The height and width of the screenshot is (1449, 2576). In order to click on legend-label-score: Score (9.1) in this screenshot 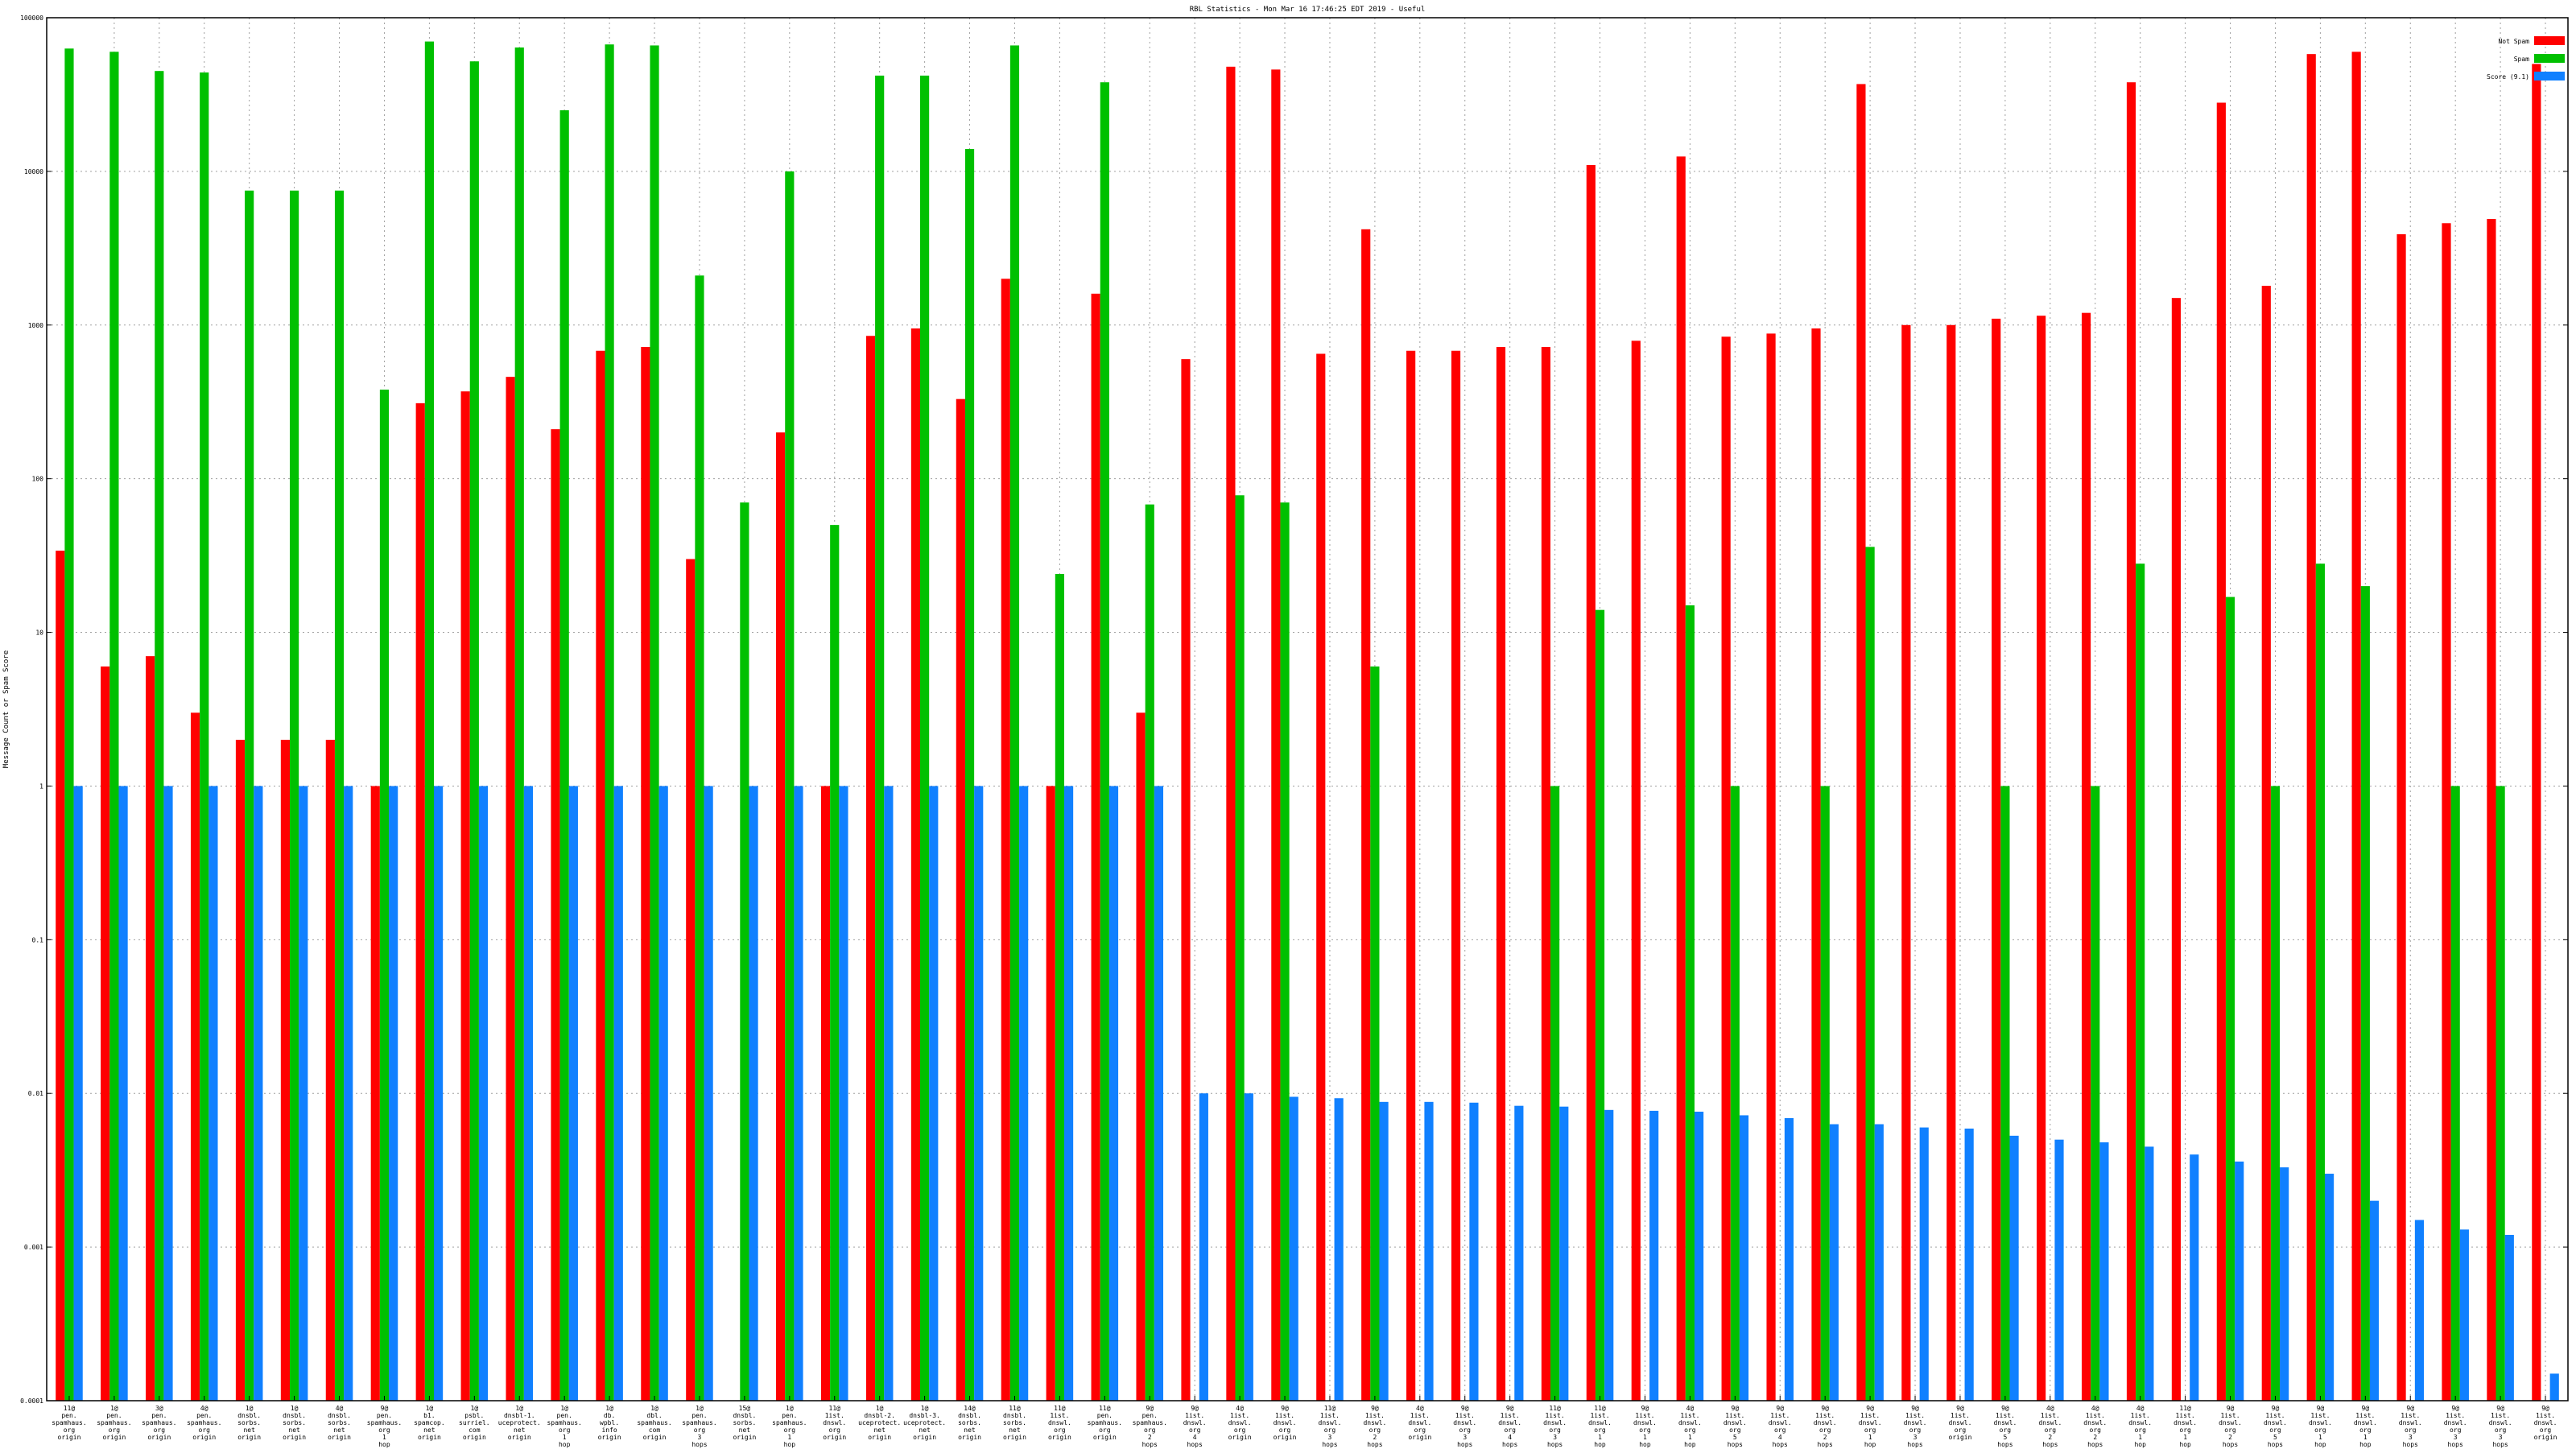, I will do `click(2508, 76)`.